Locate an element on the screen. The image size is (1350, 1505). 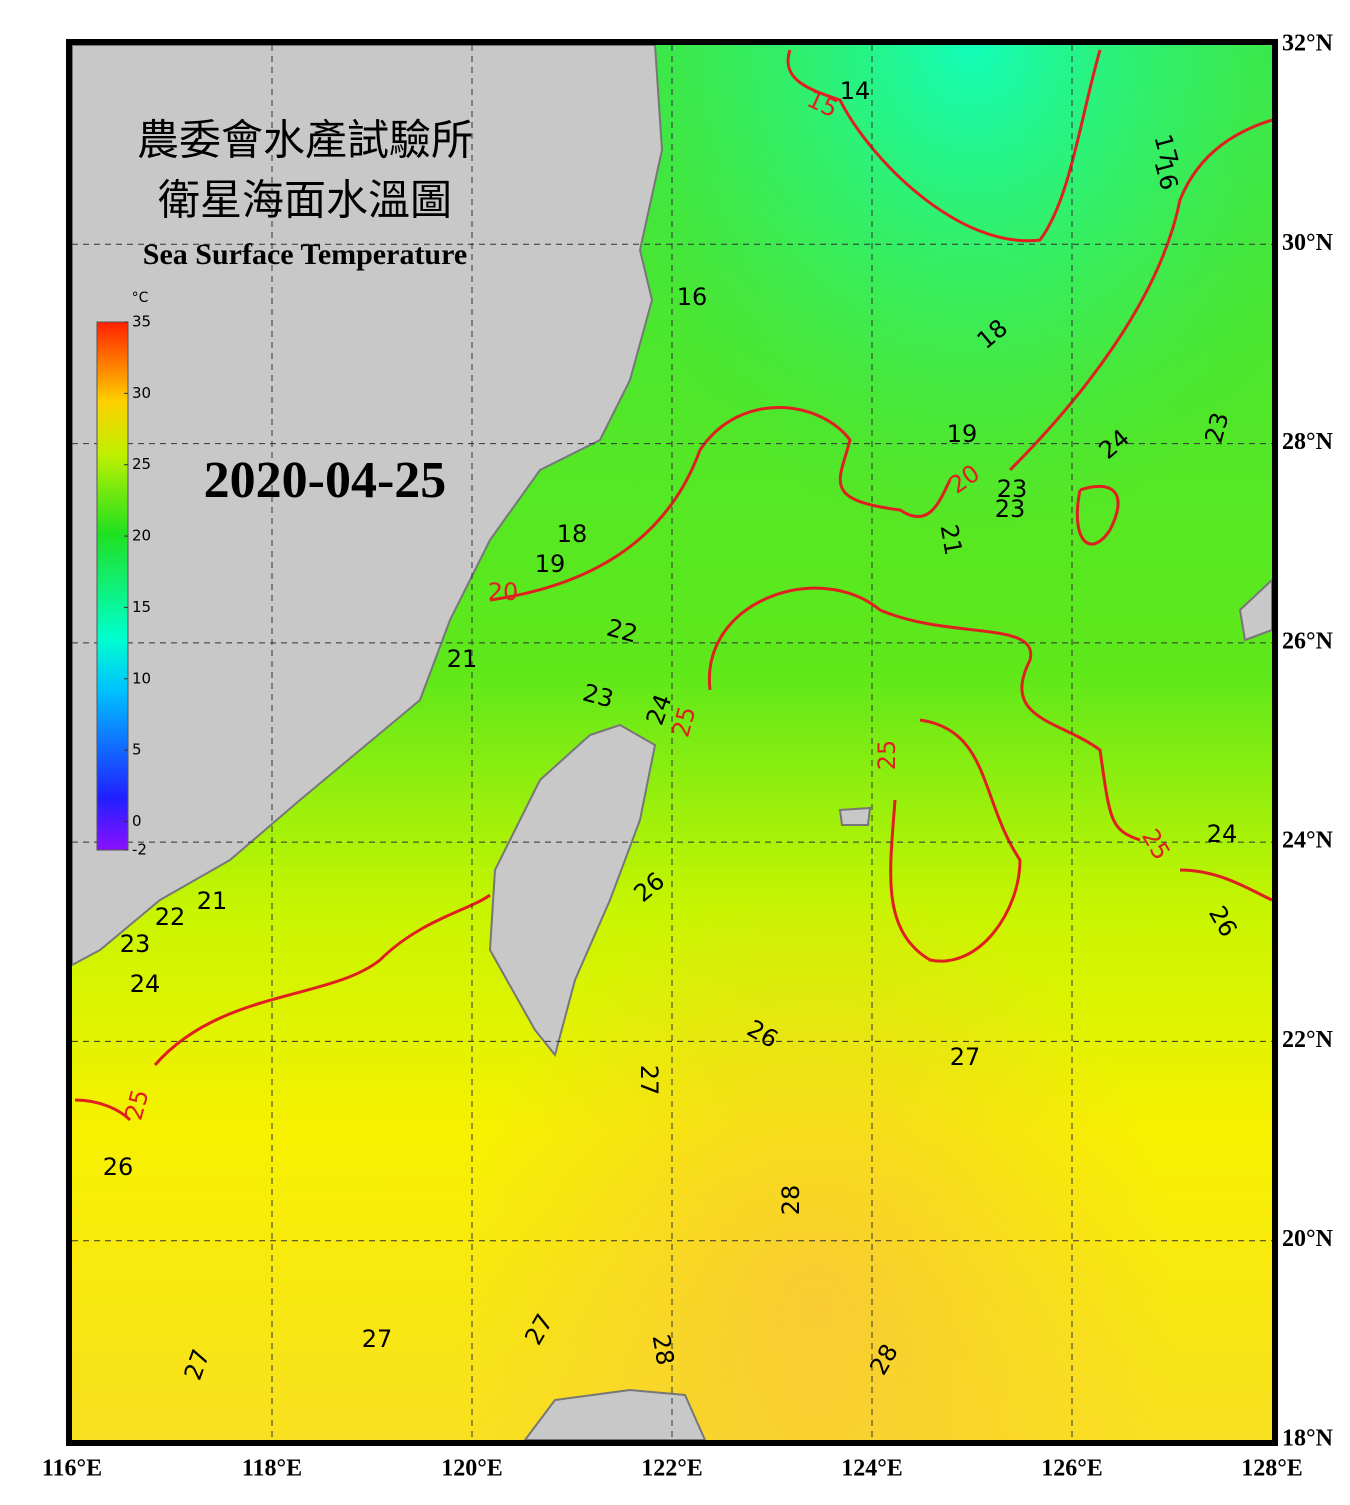
y-tick-label: 20°N is located at coordinates (1308, 1239).